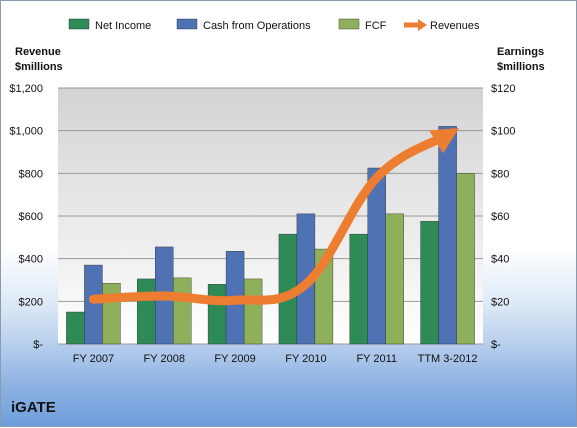 This screenshot has height=428, width=577. I want to click on left-y-tick-label: $800, so click(31, 174).